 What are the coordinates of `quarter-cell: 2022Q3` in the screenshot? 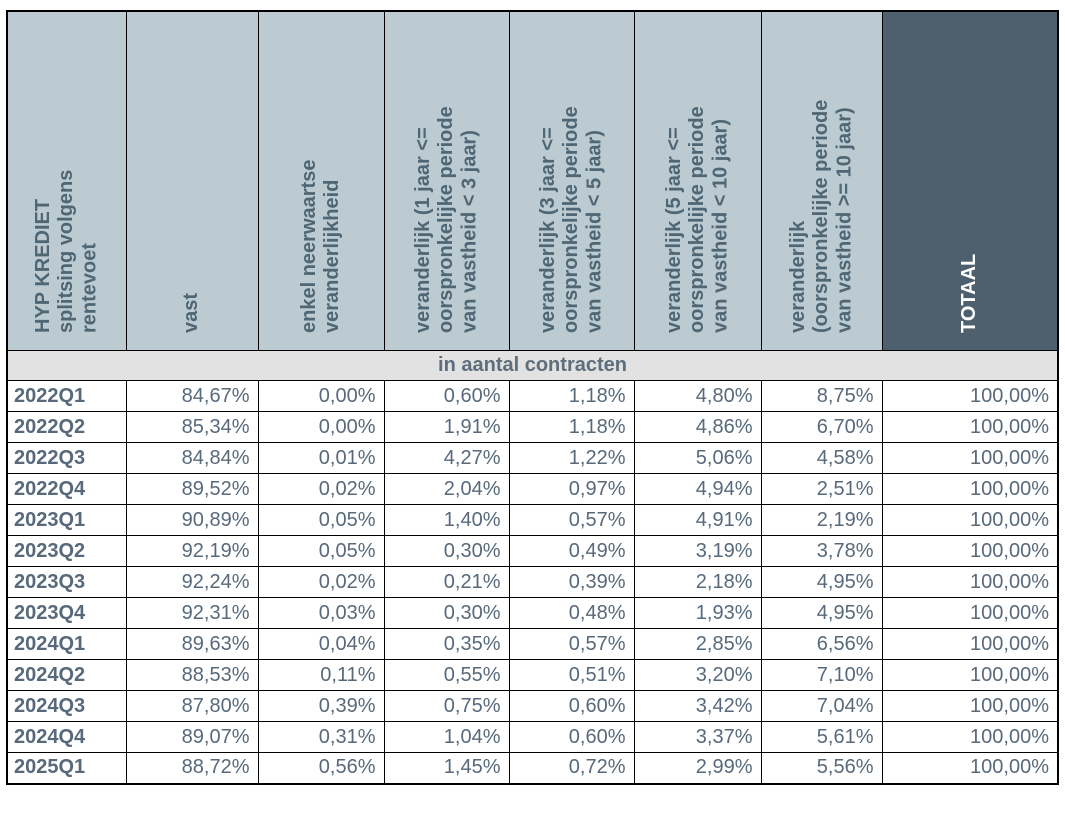 It's located at (66, 458).